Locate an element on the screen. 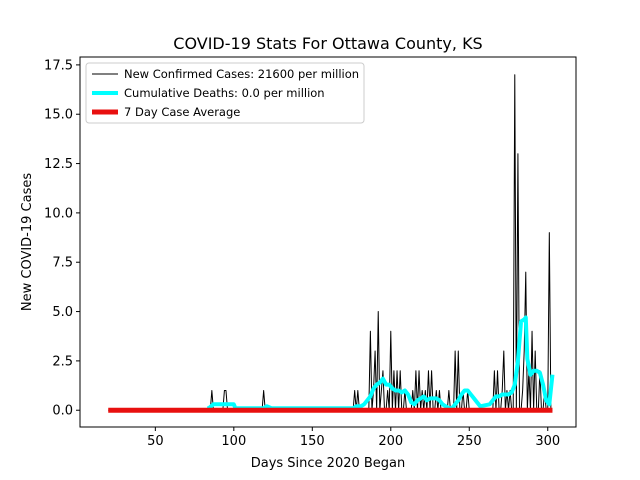 The width and height of the screenshot is (640, 480). x-tick-label: 300 is located at coordinates (547, 441).